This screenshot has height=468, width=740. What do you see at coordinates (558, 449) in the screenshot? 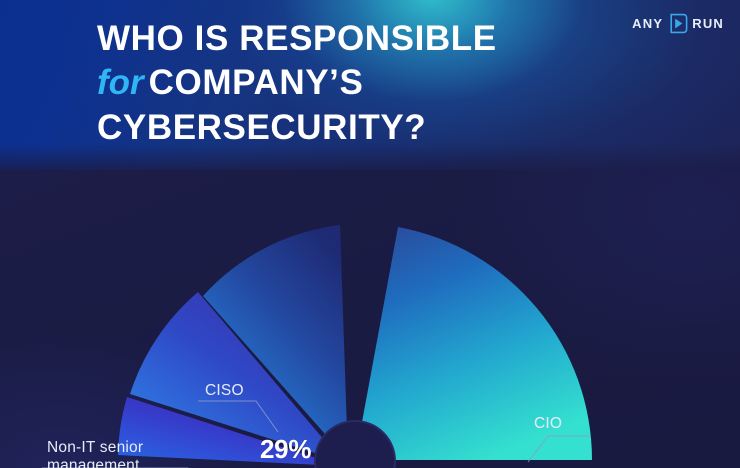
I see `leader-line-cio` at bounding box center [558, 449].